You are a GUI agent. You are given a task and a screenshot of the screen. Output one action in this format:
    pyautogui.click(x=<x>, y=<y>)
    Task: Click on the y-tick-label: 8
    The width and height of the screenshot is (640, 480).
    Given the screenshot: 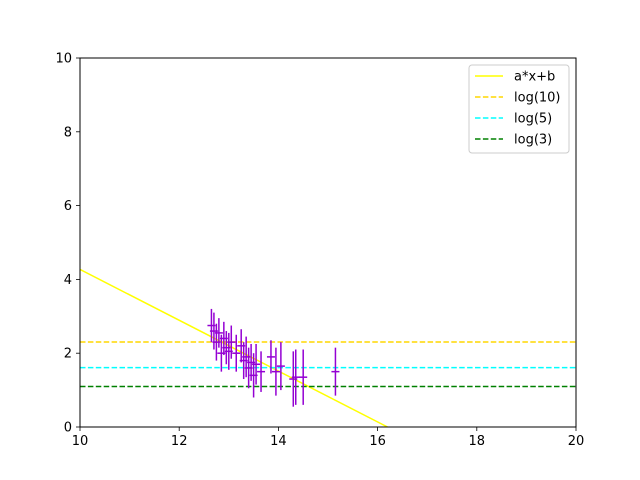 What is the action you would take?
    pyautogui.click(x=68, y=132)
    